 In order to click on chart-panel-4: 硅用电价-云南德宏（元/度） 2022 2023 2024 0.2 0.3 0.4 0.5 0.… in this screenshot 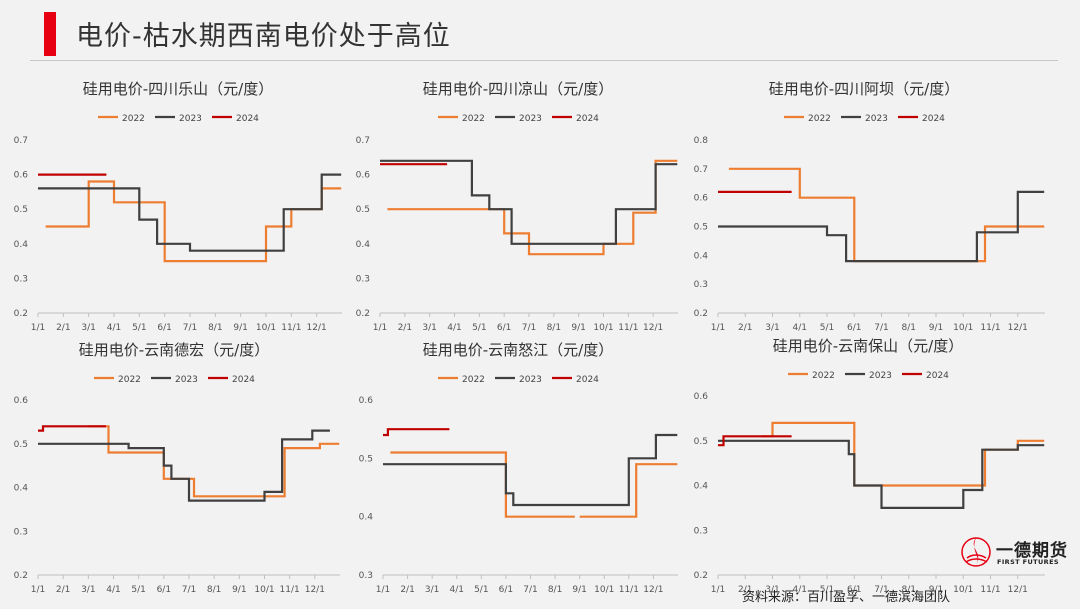, I will do `click(177, 468)`.